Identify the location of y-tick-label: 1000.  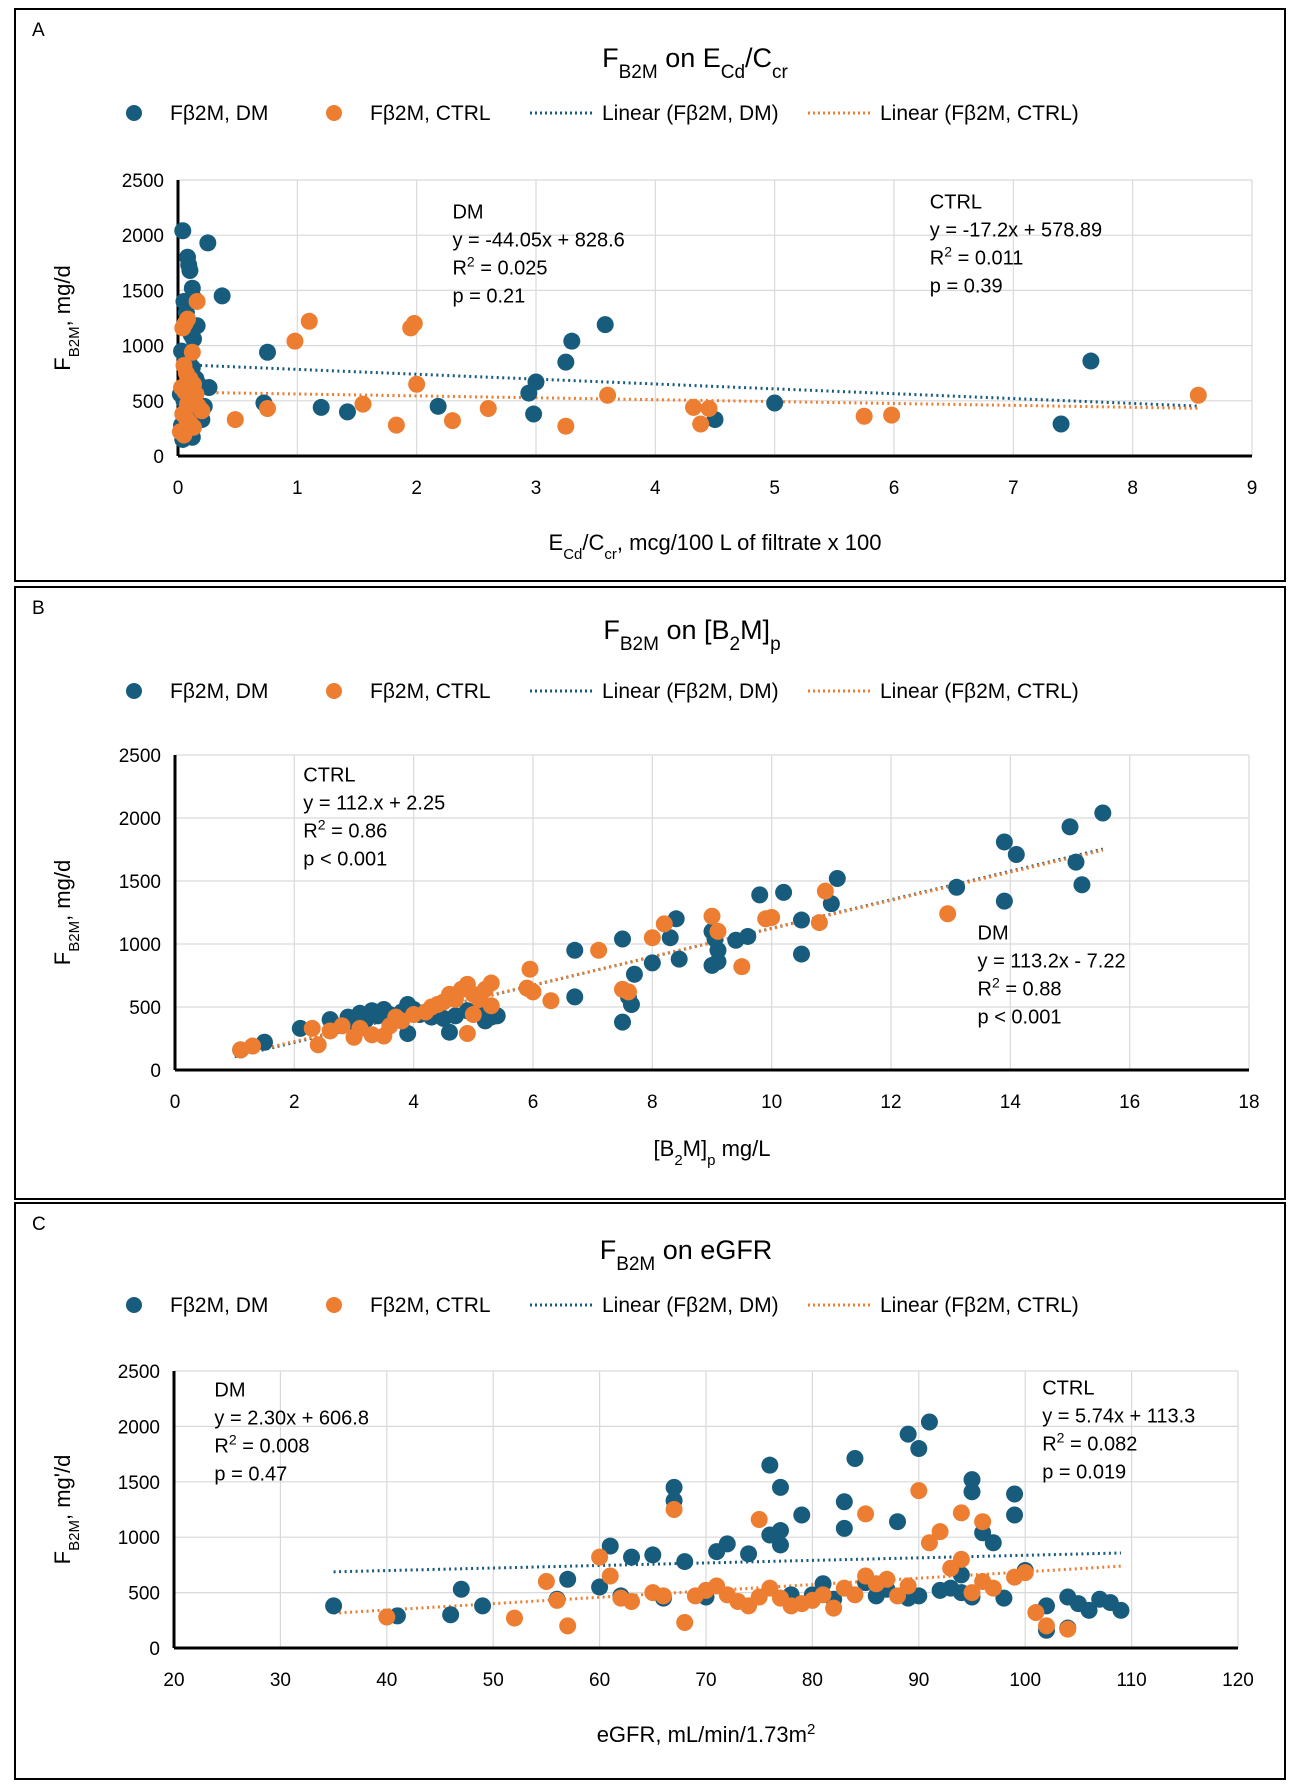
(140, 945).